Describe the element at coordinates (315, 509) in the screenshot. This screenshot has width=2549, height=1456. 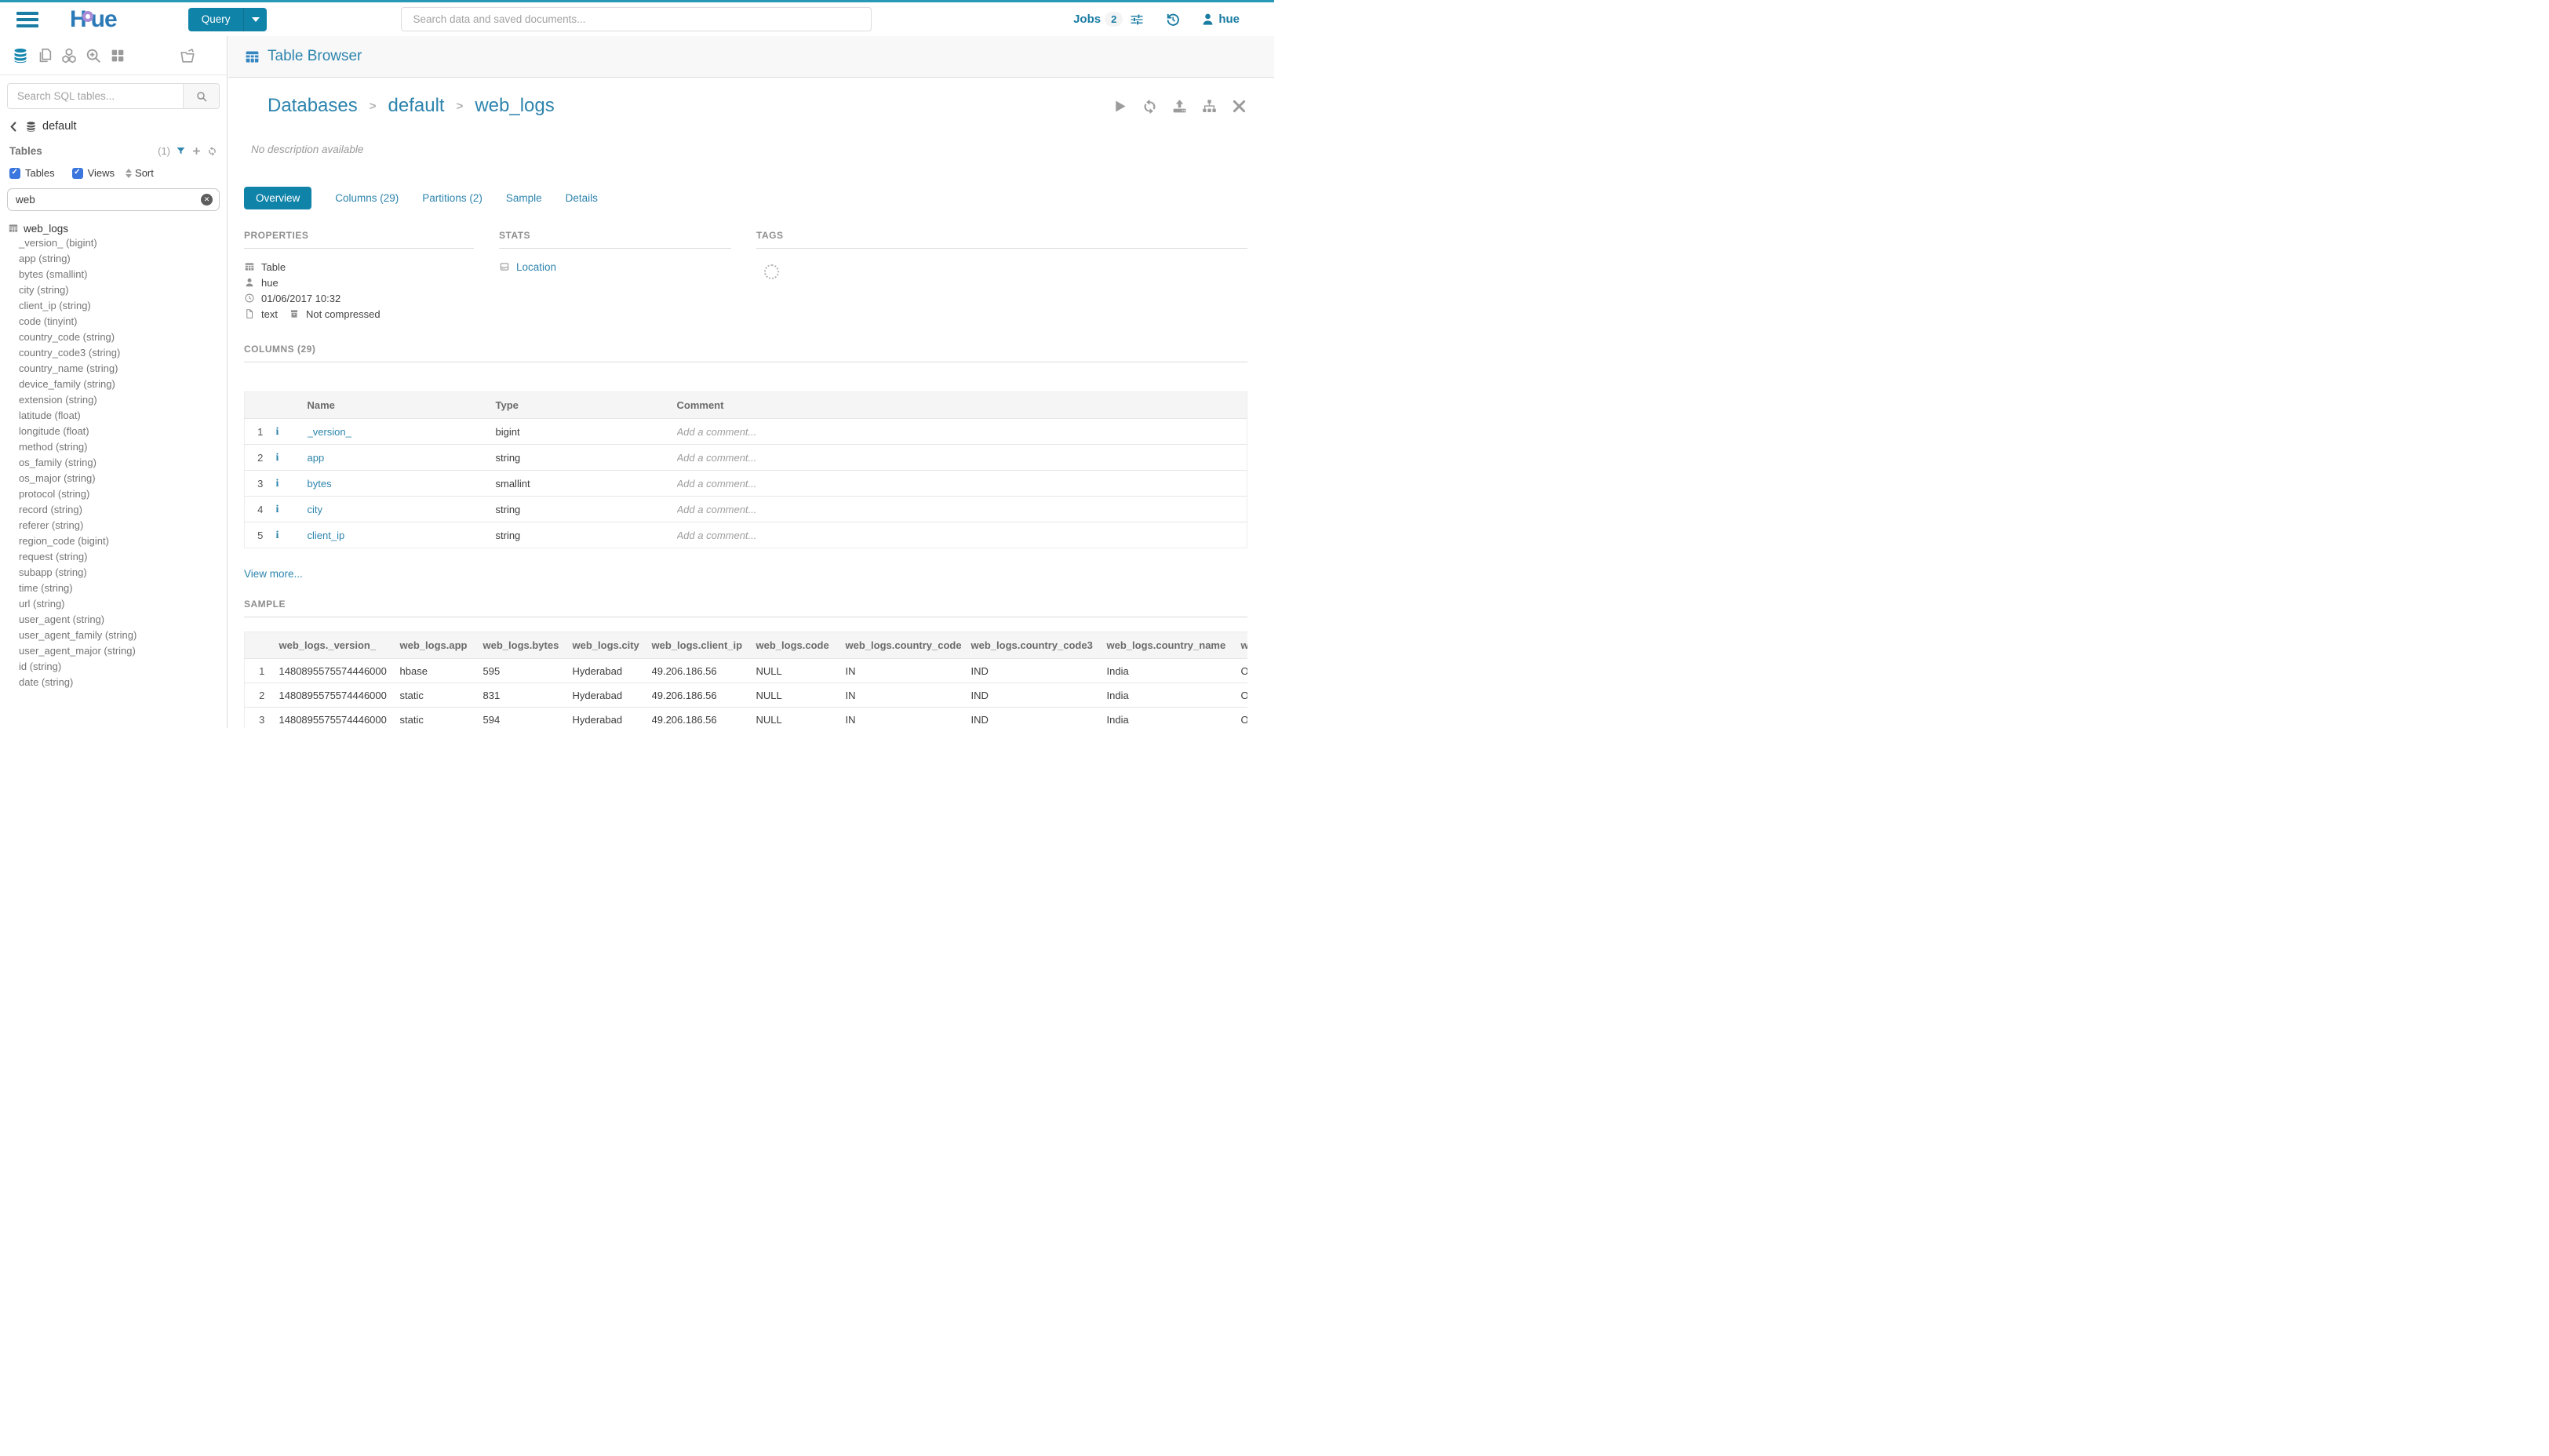
I see `column-name-link: city` at that location.